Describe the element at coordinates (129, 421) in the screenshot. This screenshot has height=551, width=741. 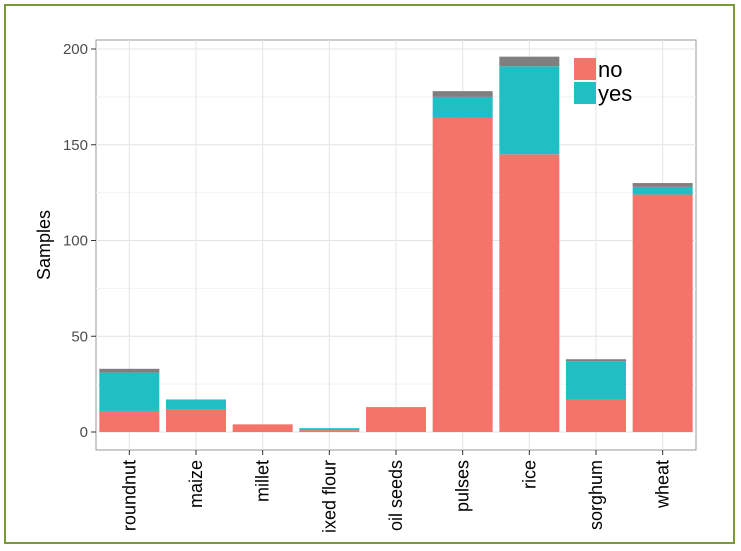
I see `bar-roundnut-no` at that location.